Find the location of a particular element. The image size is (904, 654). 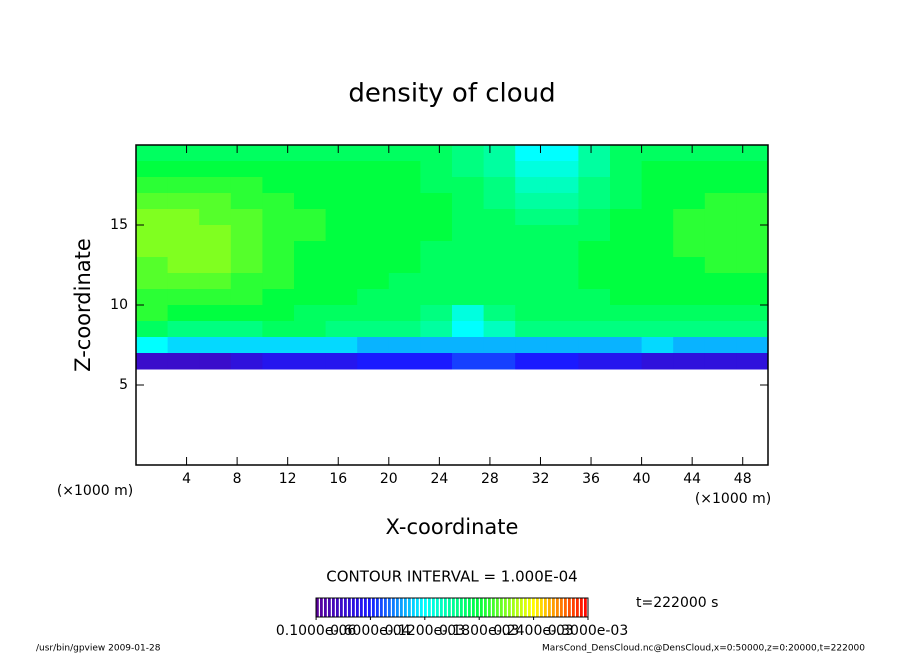

x-tick-label: 44 is located at coordinates (692, 479).